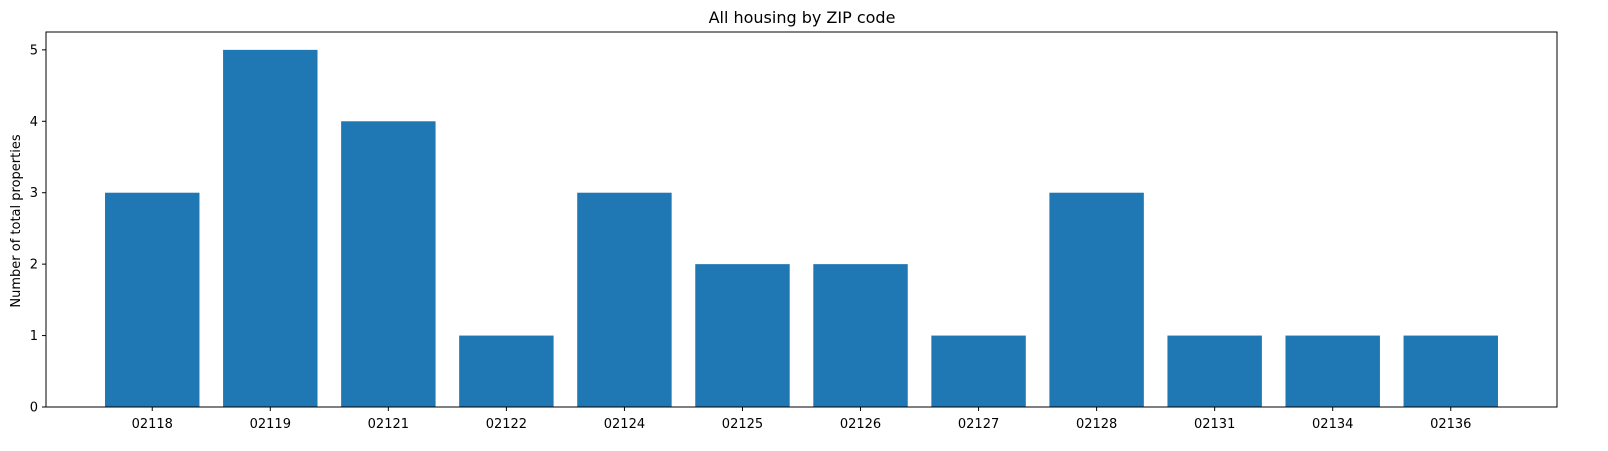  What do you see at coordinates (270, 424) in the screenshot?
I see `x-tick-label: 02119` at bounding box center [270, 424].